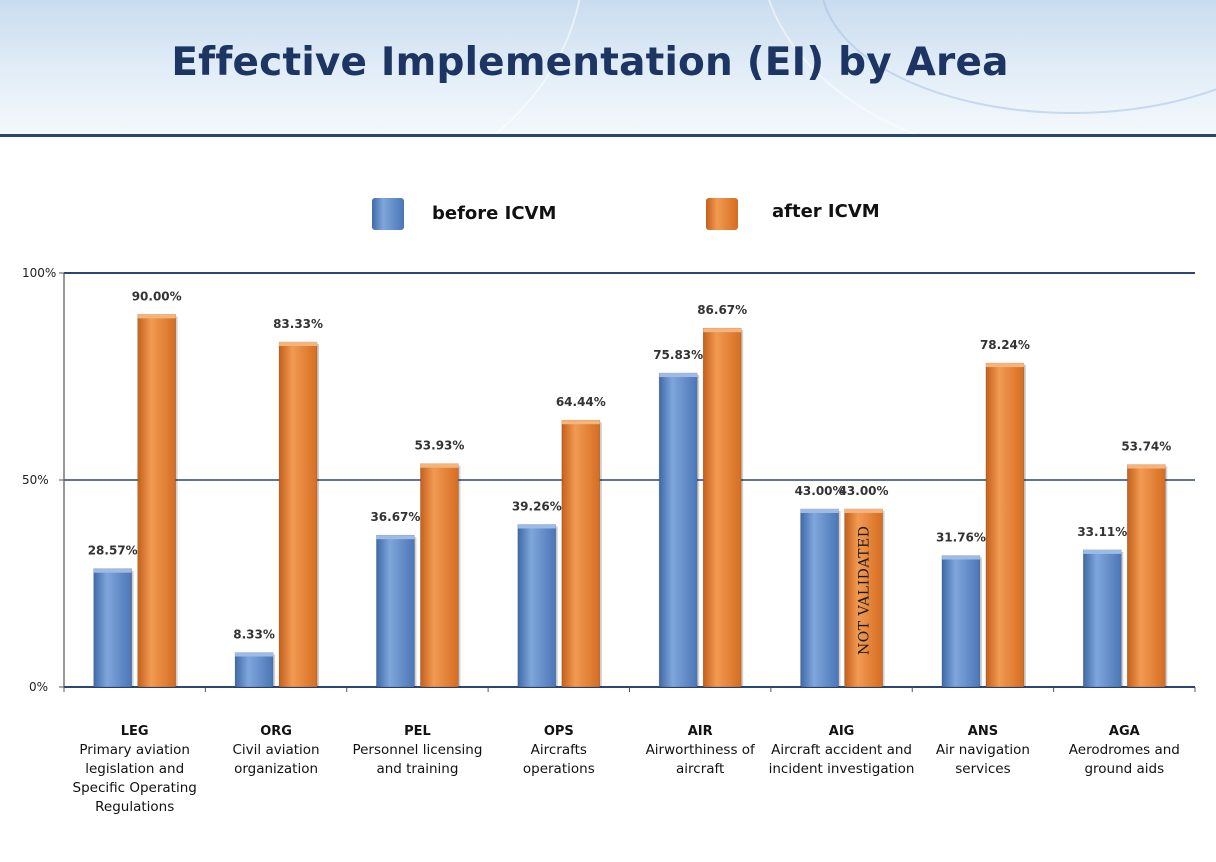 The width and height of the screenshot is (1216, 862). Describe the element at coordinates (819, 598) in the screenshot. I see `bar-before-aig` at that location.